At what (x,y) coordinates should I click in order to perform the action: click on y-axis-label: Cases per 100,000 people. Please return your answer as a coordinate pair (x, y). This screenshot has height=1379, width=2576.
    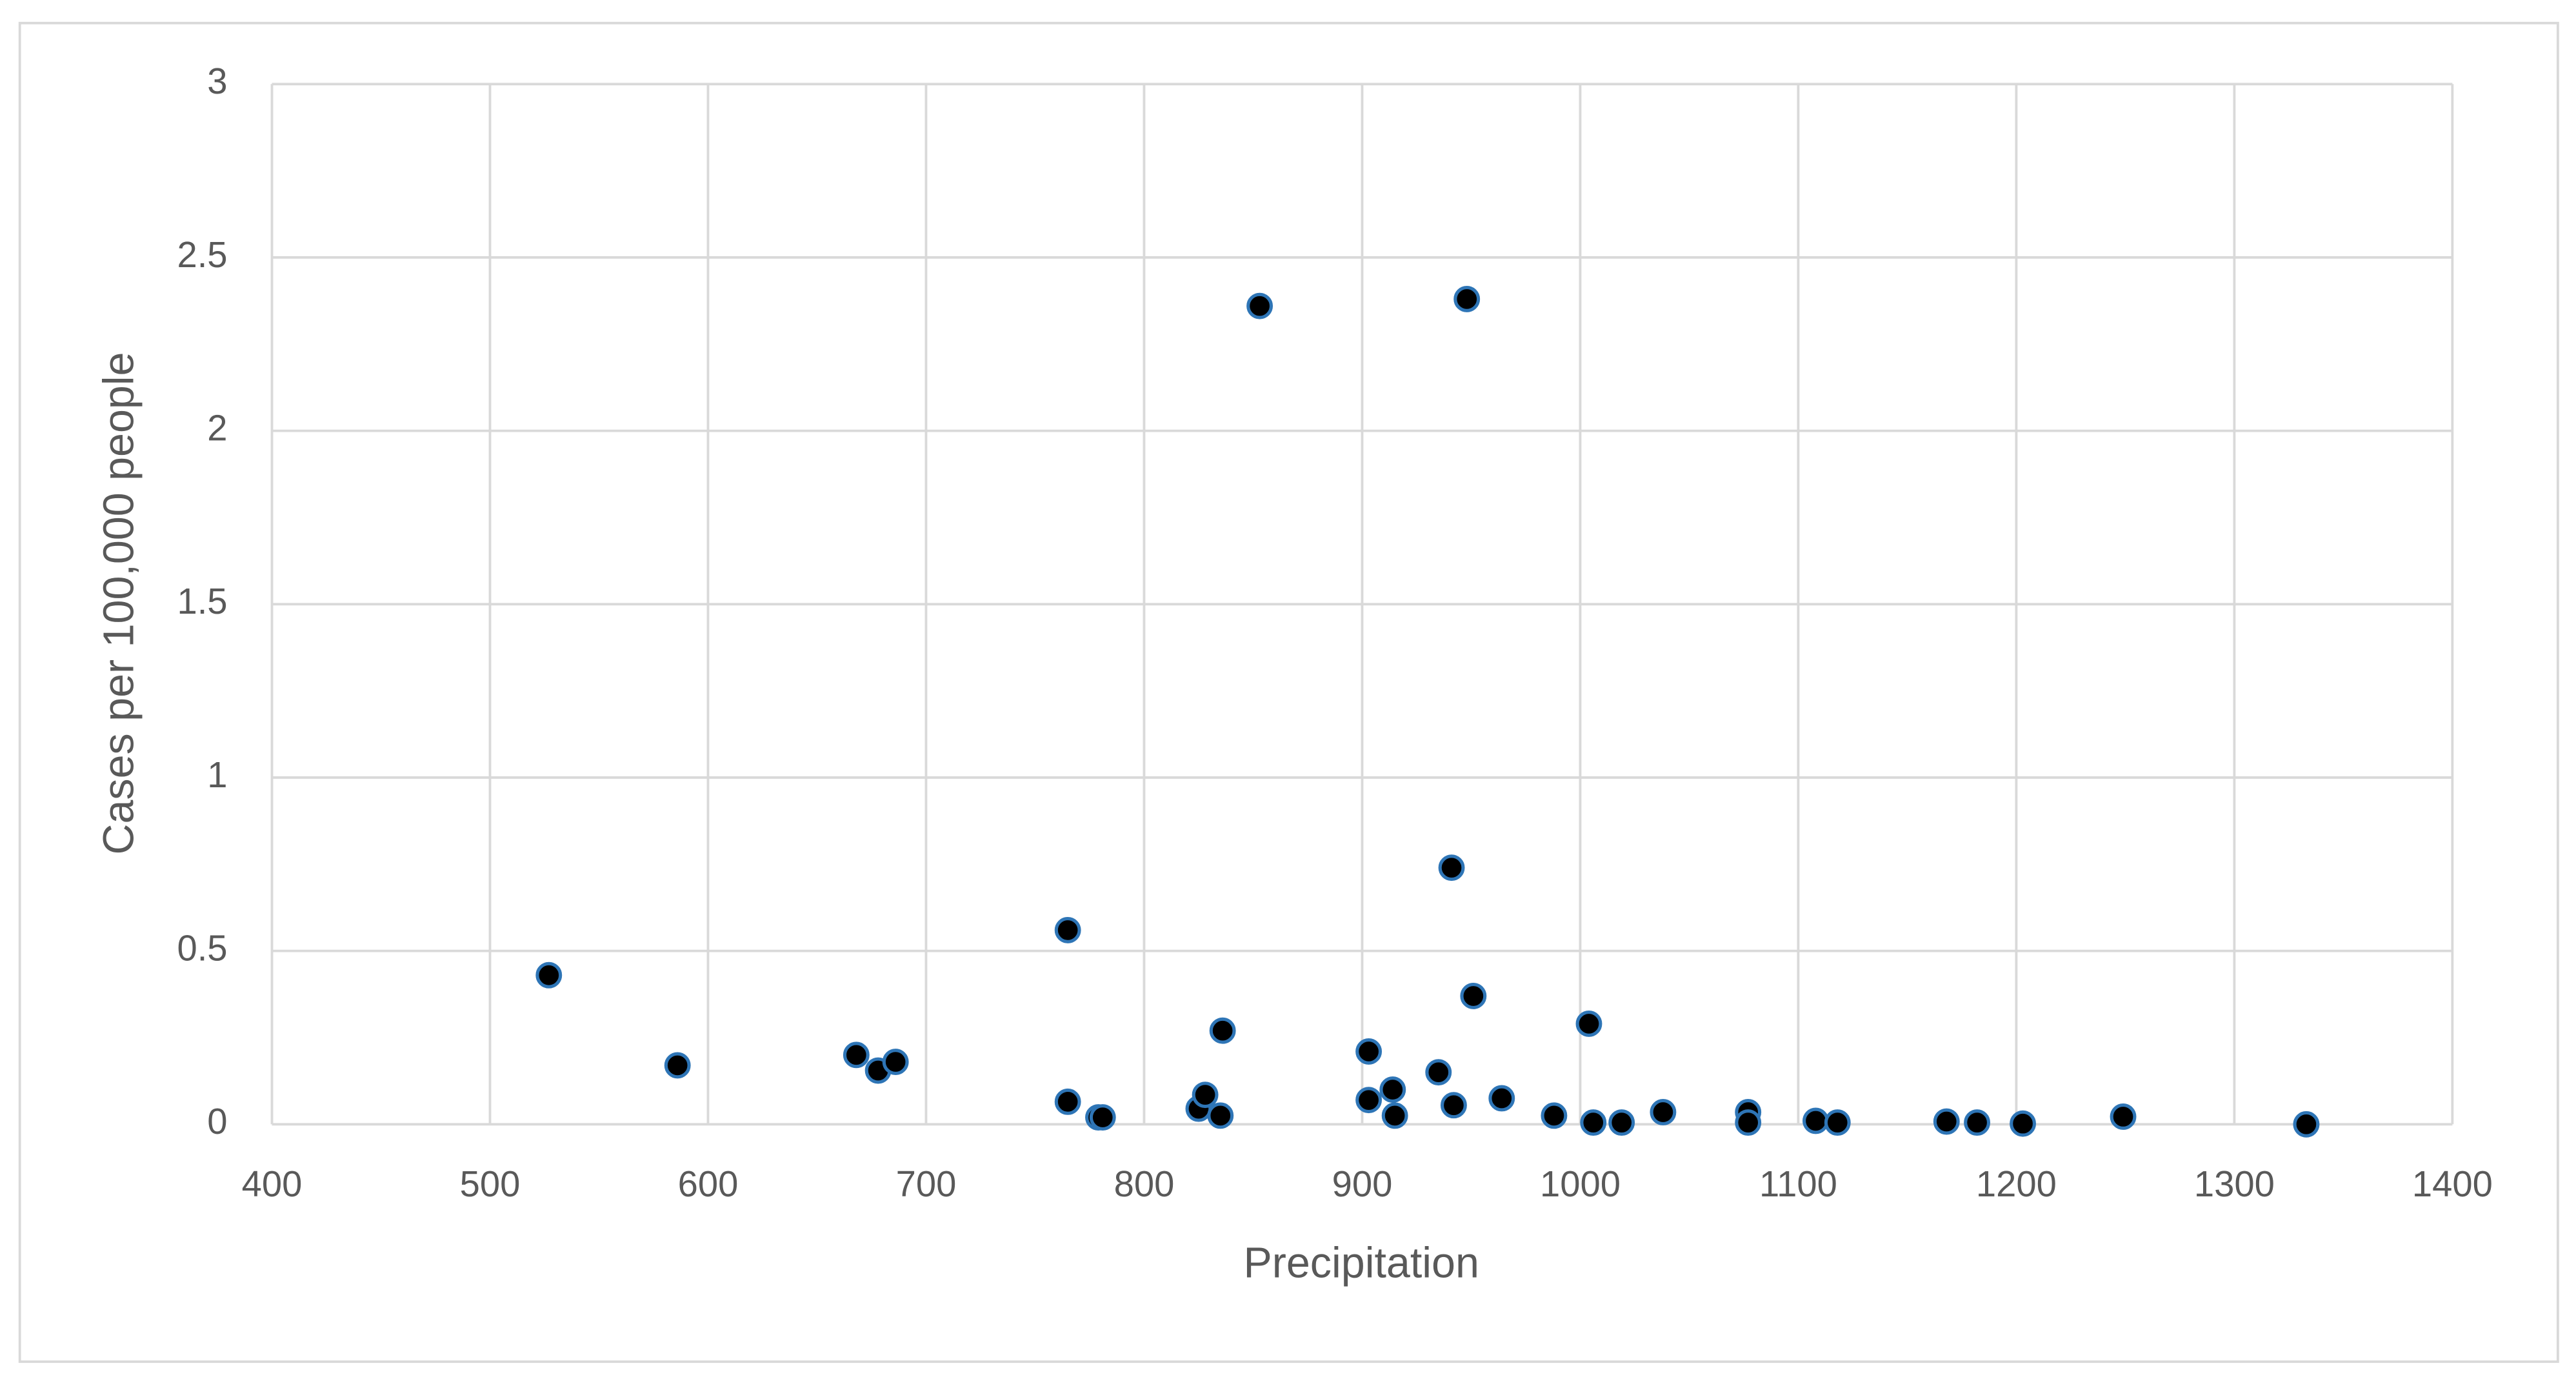
    Looking at the image, I should click on (119, 603).